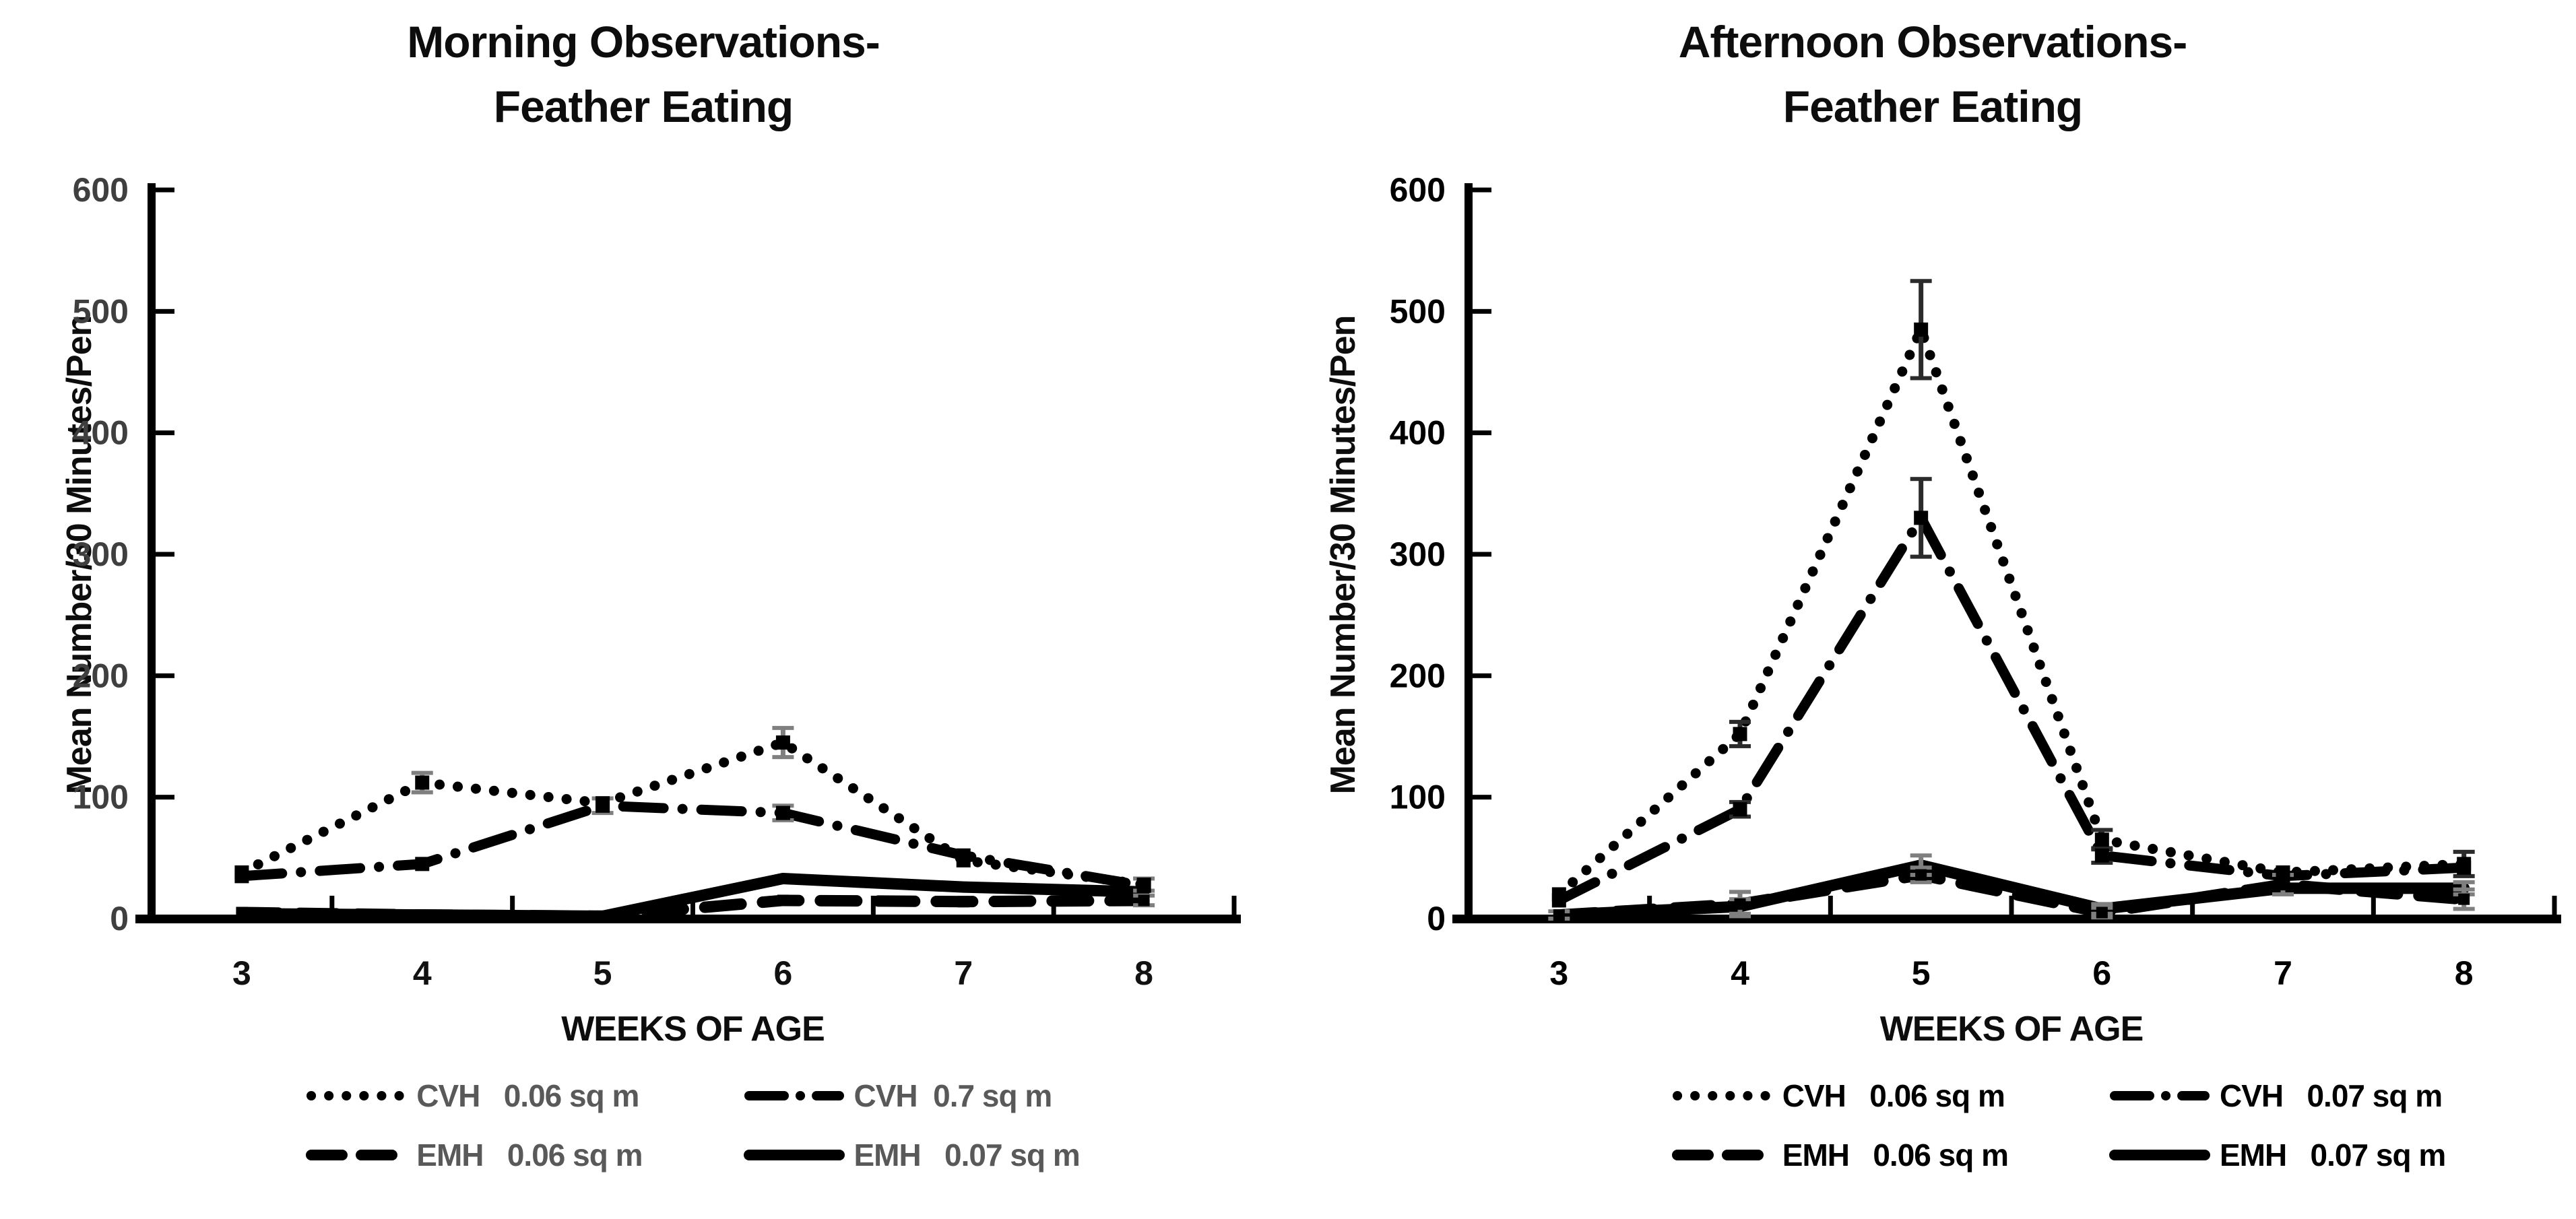 Image resolution: width=2576 pixels, height=1219 pixels. I want to click on series-line-solid, so click(693, 897).